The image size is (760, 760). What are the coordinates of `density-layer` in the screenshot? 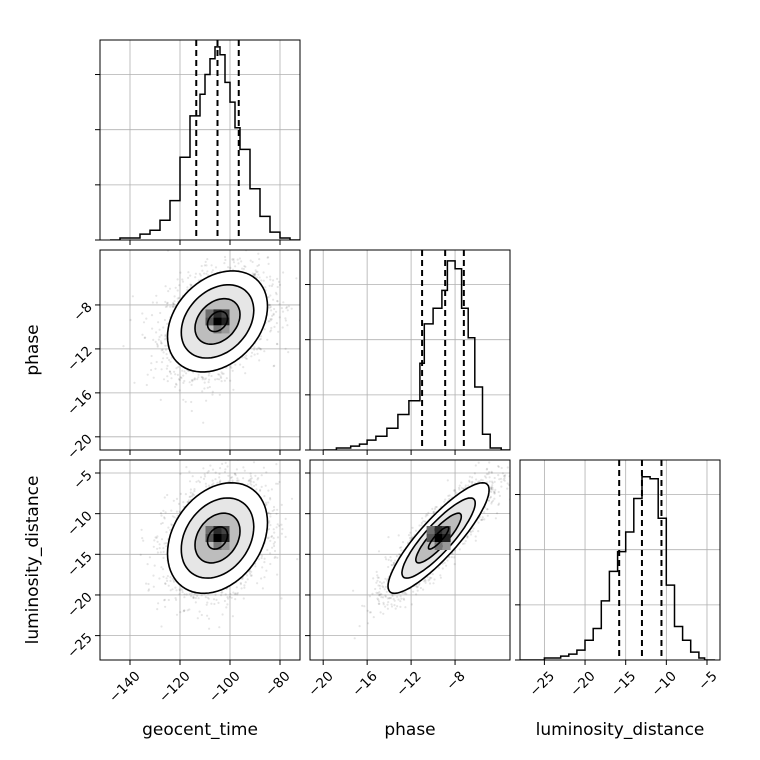 It's located at (211, 337).